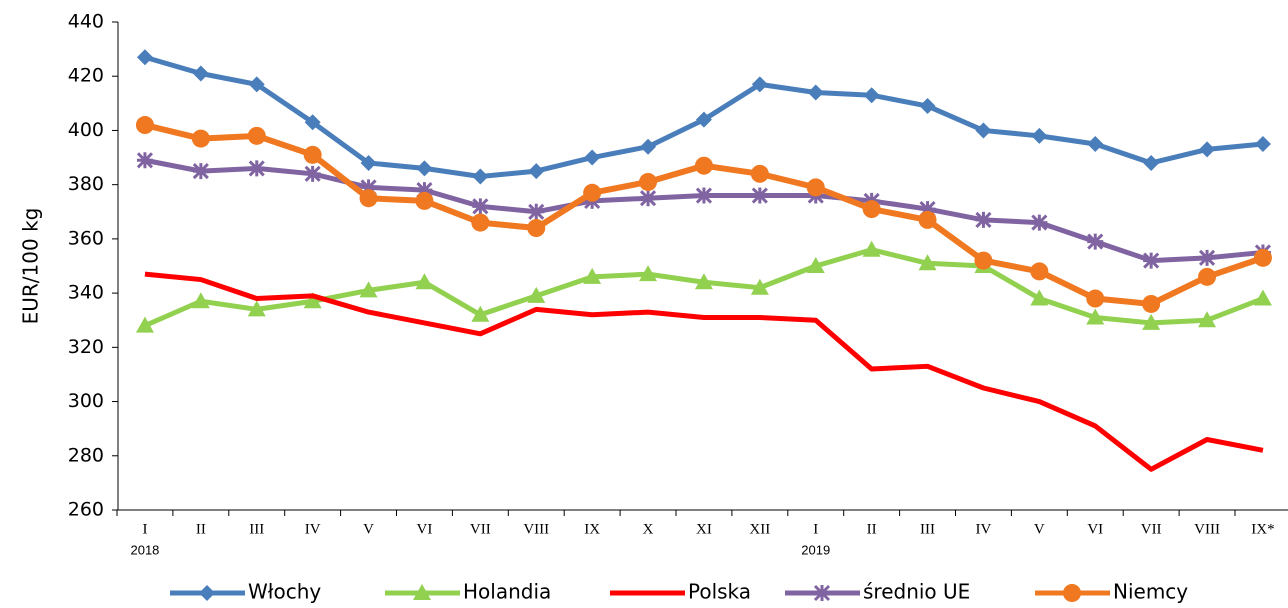 This screenshot has height=608, width=1288. What do you see at coordinates (86, 347) in the screenshot?
I see `y-tick-label: 320` at bounding box center [86, 347].